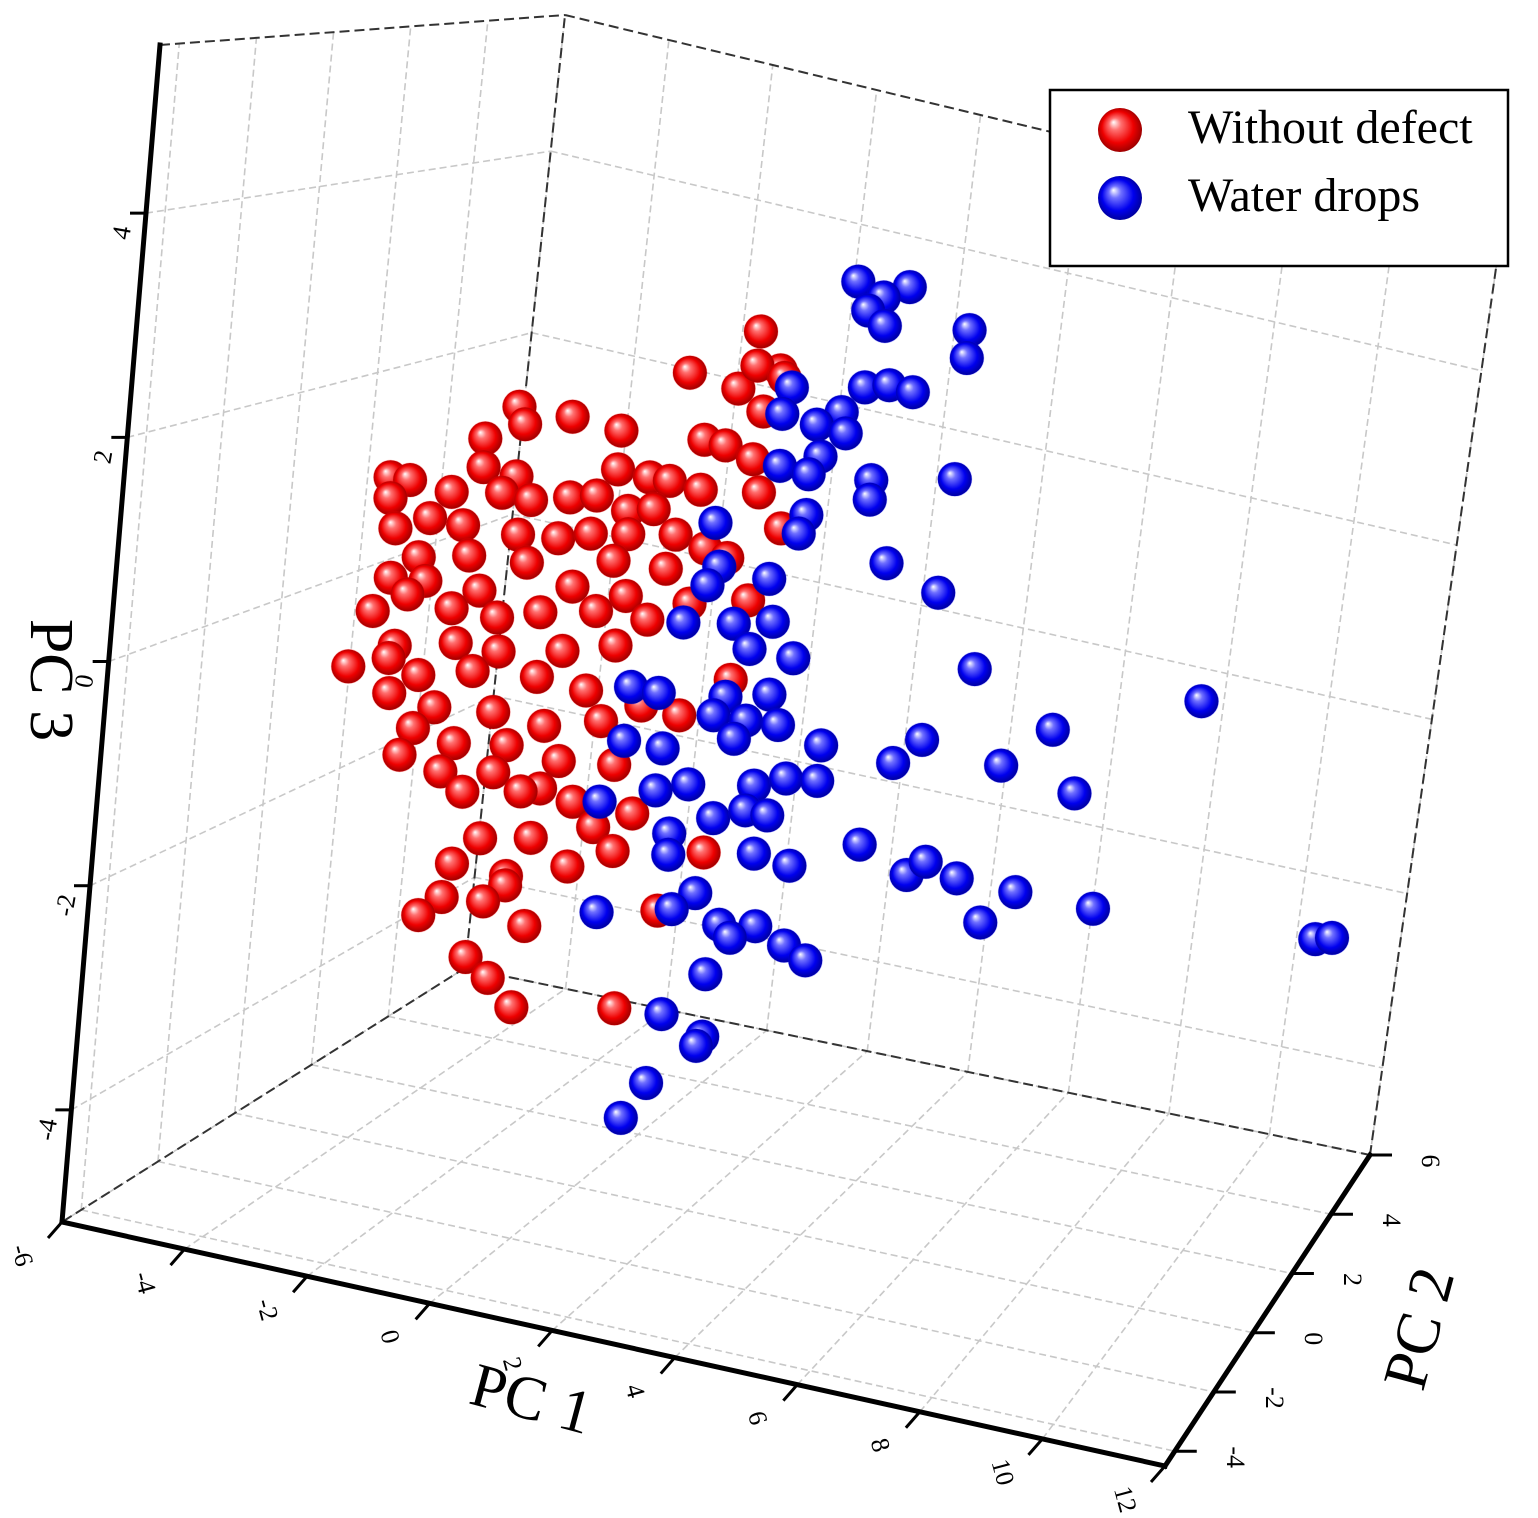  I want to click on y-tick-label: 6, so click(1430, 1161).